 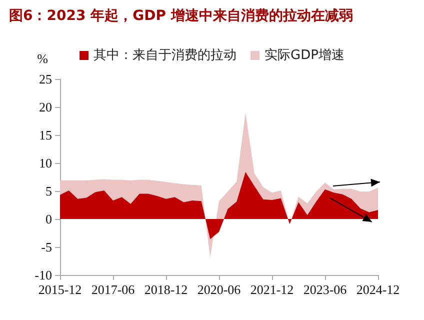 What do you see at coordinates (42, 58) in the screenshot?
I see `y-axis-title: %` at bounding box center [42, 58].